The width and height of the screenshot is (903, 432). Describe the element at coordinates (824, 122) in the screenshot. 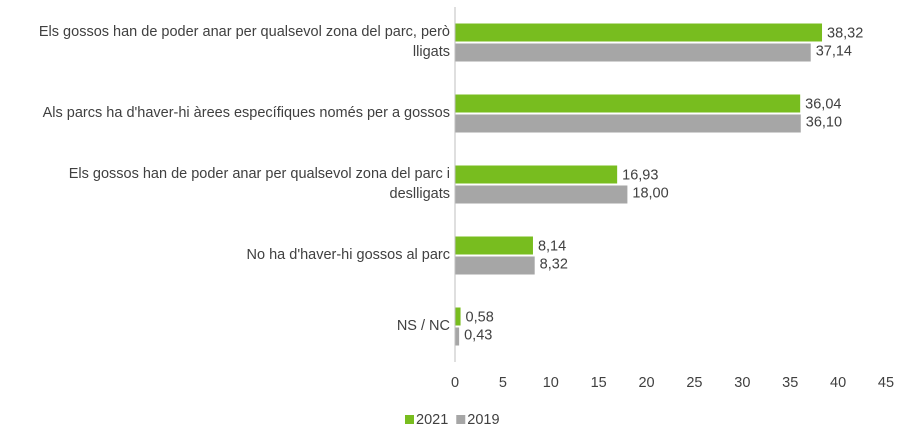

I see `value-label: 36,10` at that location.